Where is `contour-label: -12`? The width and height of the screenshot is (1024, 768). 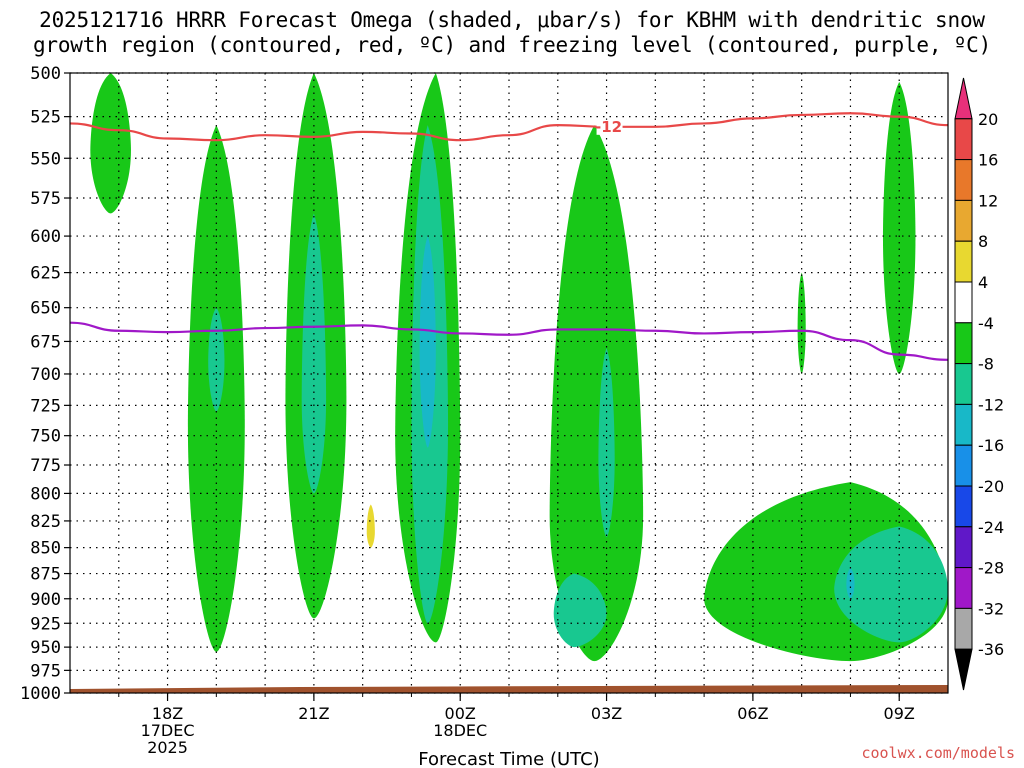 contour-label: -12 is located at coordinates (608, 127).